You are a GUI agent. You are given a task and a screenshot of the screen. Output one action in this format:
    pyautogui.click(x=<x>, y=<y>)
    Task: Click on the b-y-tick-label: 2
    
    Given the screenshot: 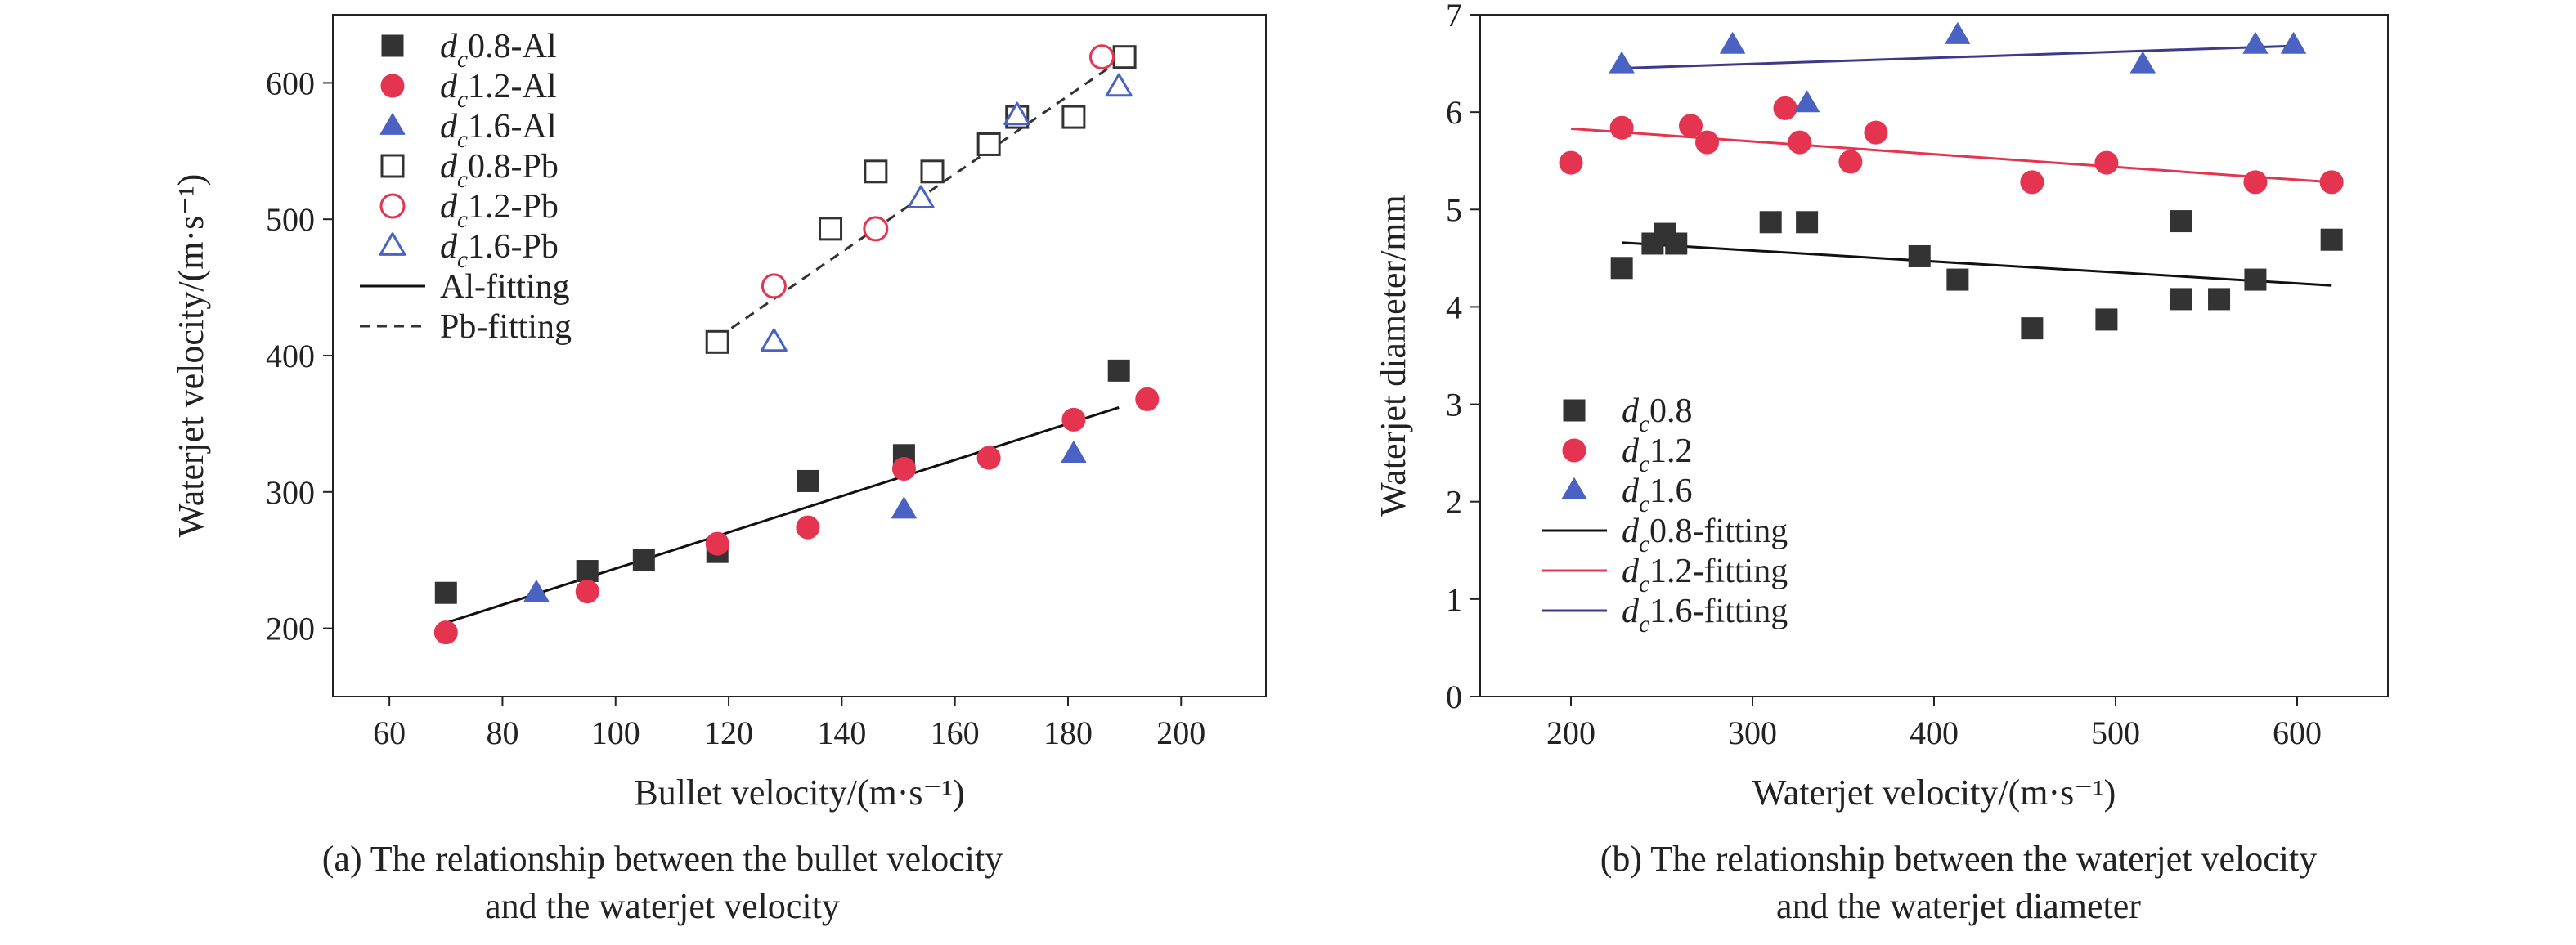 What is the action you would take?
    pyautogui.click(x=1454, y=502)
    